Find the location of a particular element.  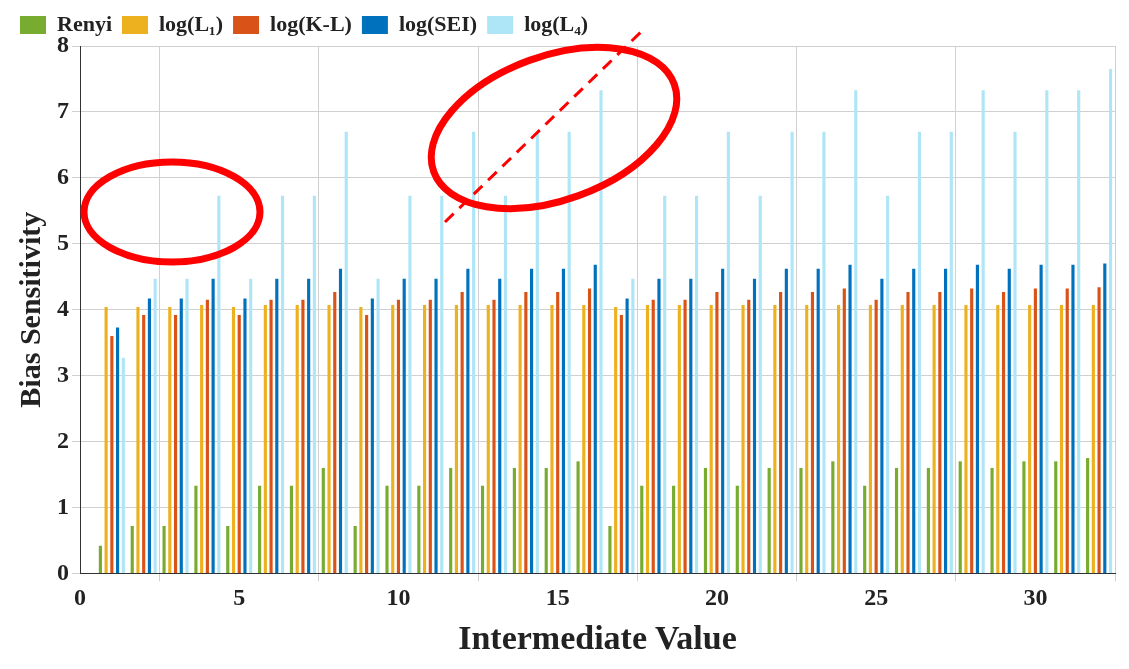

x-tick-label: 20 is located at coordinates (716, 597).